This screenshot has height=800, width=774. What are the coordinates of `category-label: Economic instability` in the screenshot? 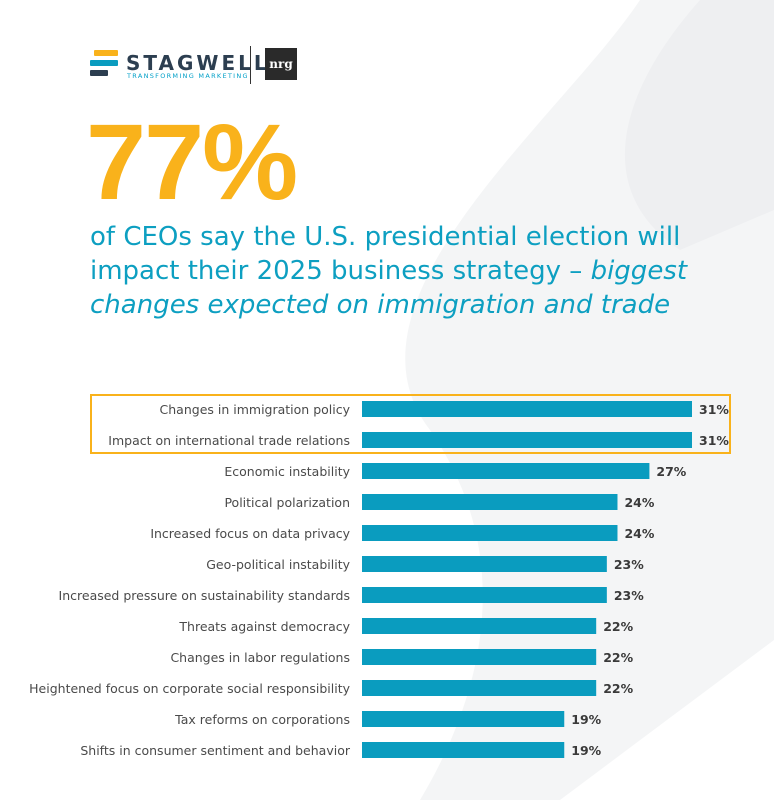 It's located at (287, 471).